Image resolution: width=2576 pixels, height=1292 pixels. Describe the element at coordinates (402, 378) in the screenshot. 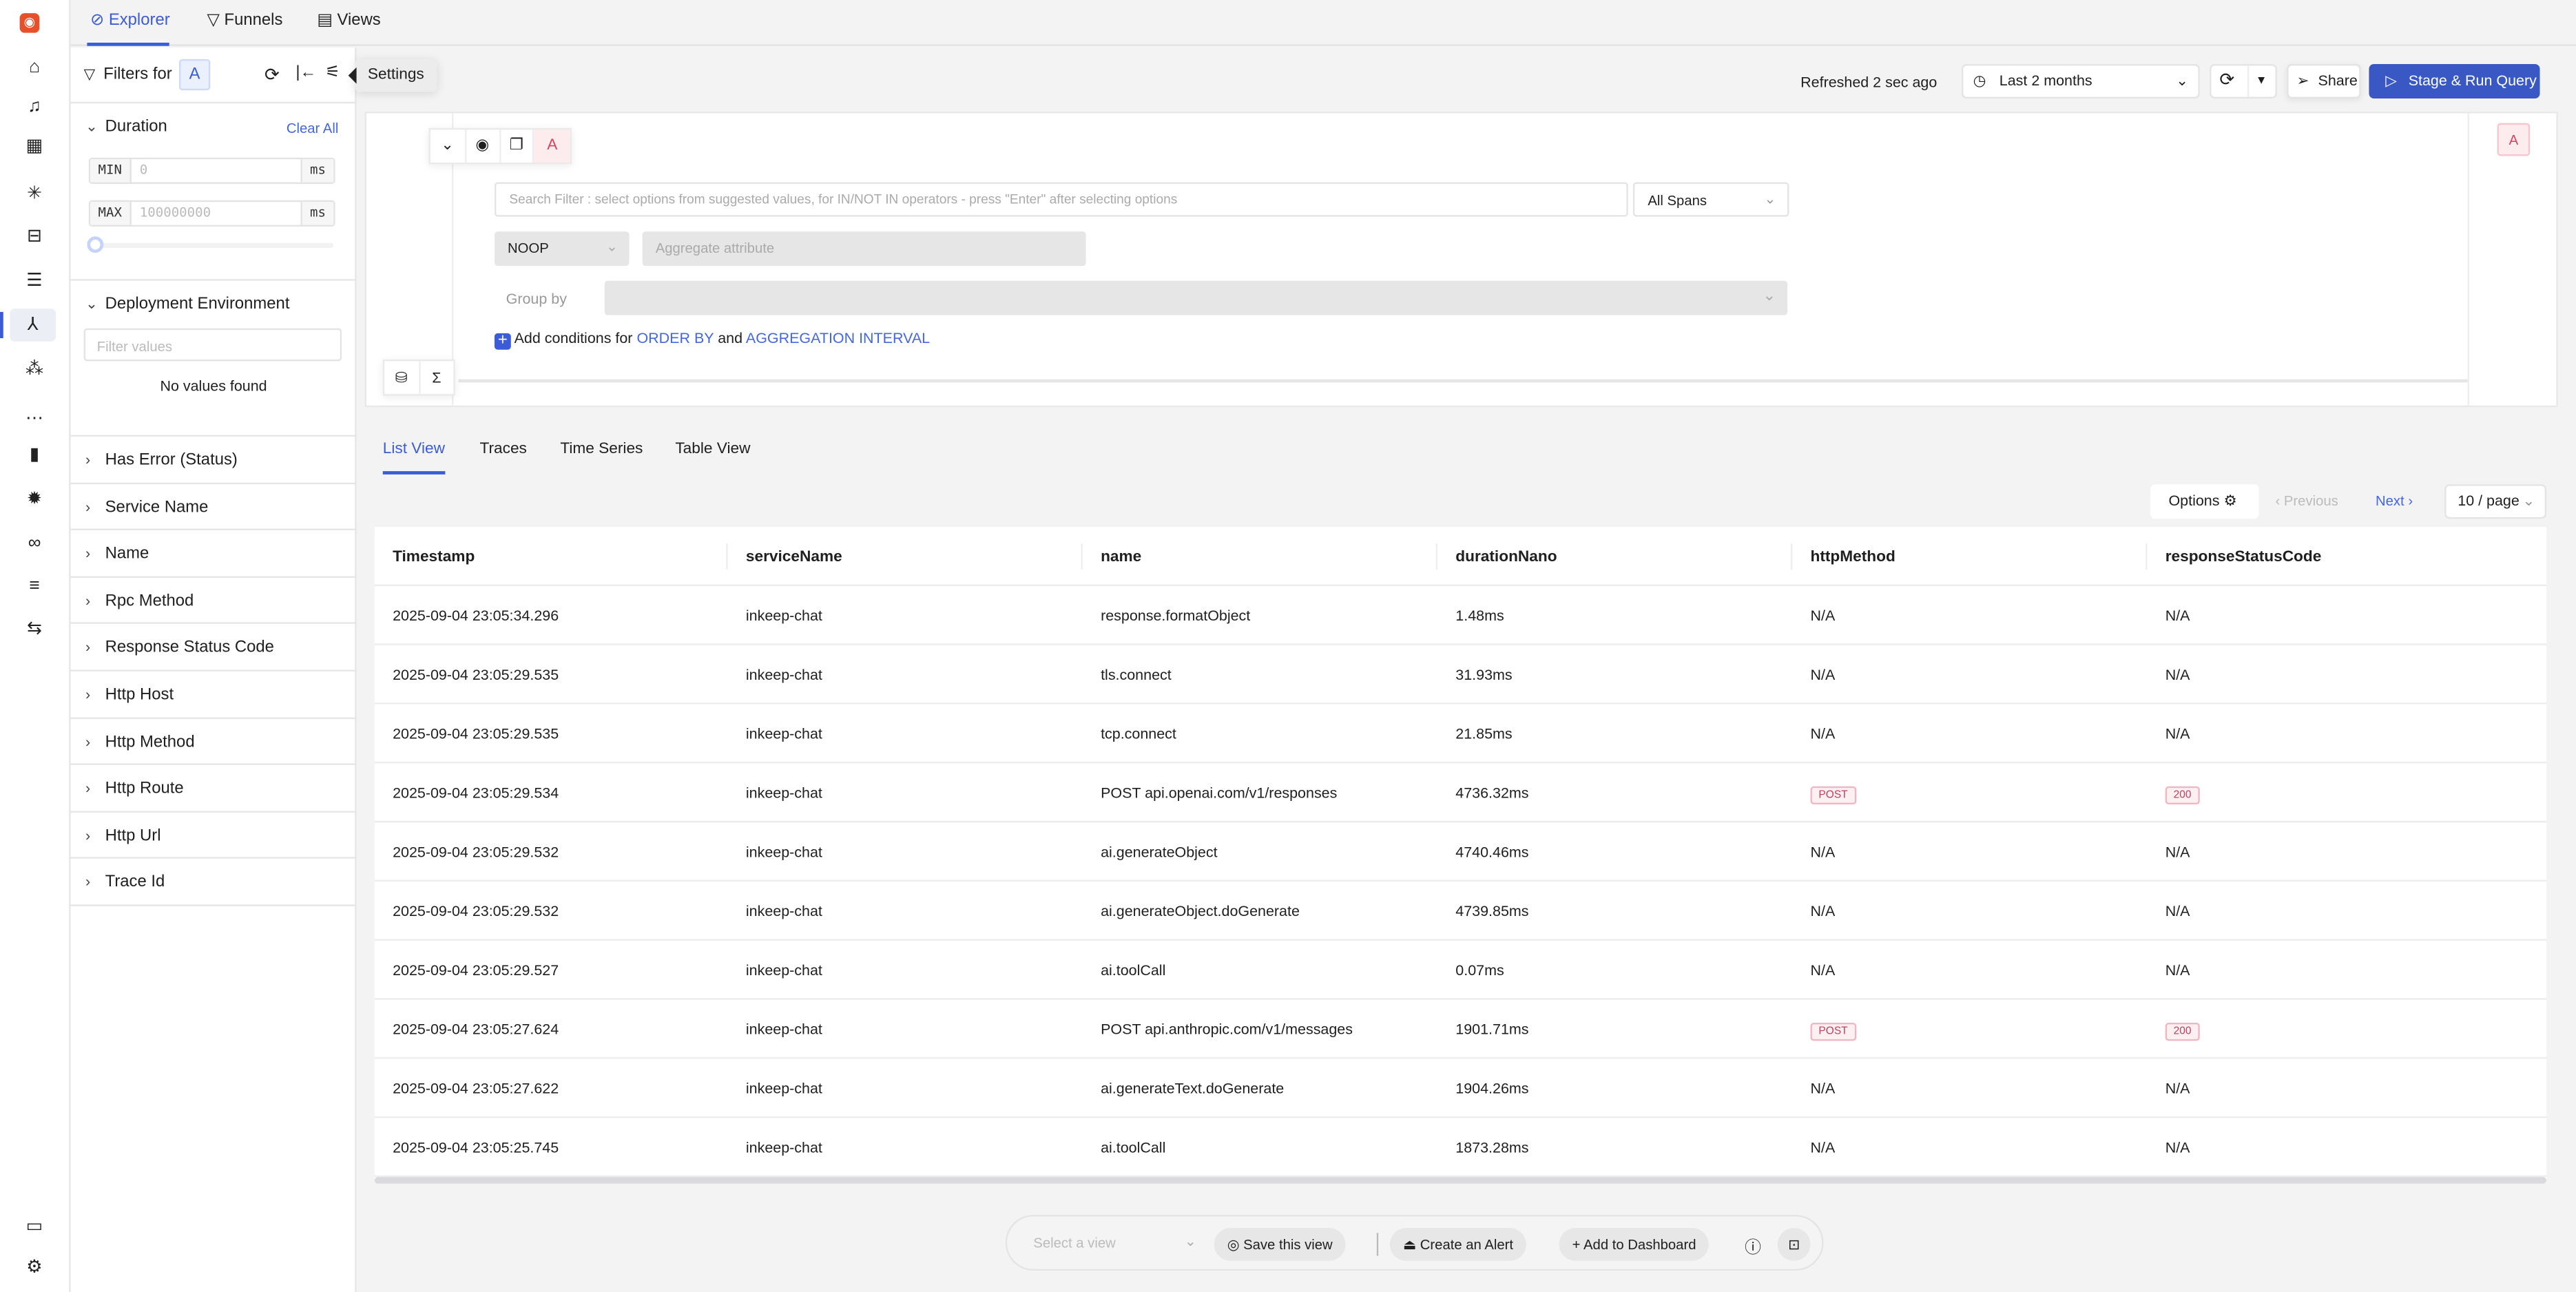

I see `database-icon: ⛁` at that location.